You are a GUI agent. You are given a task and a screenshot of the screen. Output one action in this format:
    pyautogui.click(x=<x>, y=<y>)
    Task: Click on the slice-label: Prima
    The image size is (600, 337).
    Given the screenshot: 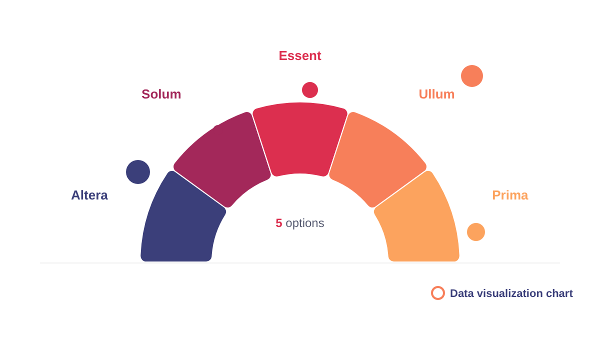 What is the action you would take?
    pyautogui.click(x=511, y=195)
    